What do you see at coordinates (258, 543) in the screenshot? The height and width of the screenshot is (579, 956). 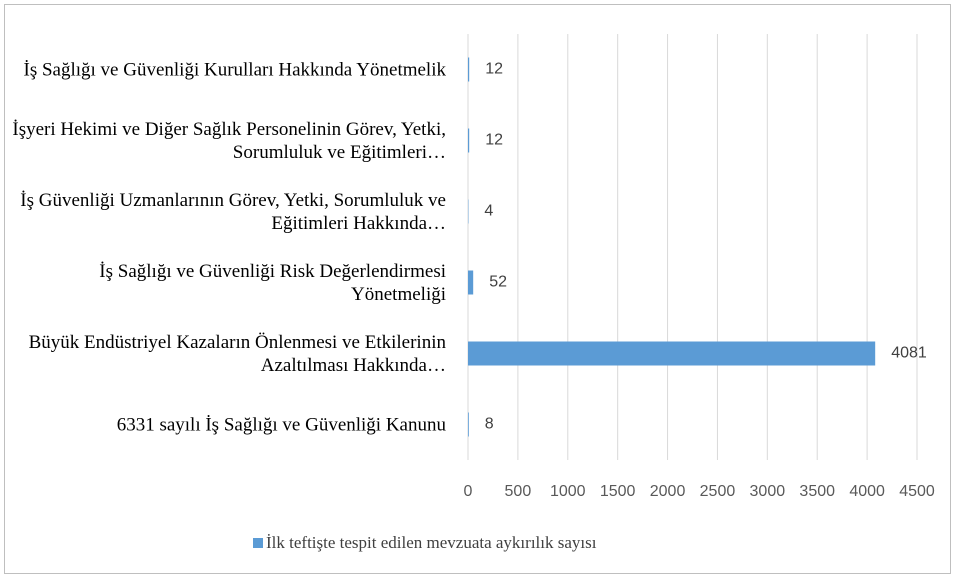 I see `legend-swatch` at bounding box center [258, 543].